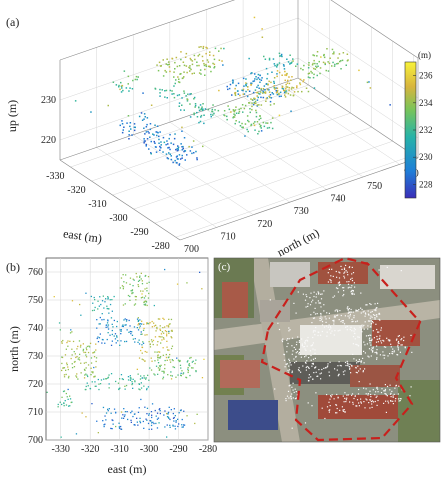  Describe the element at coordinates (35, 356) in the screenshot. I see `panel-b-ytick: 730` at that location.